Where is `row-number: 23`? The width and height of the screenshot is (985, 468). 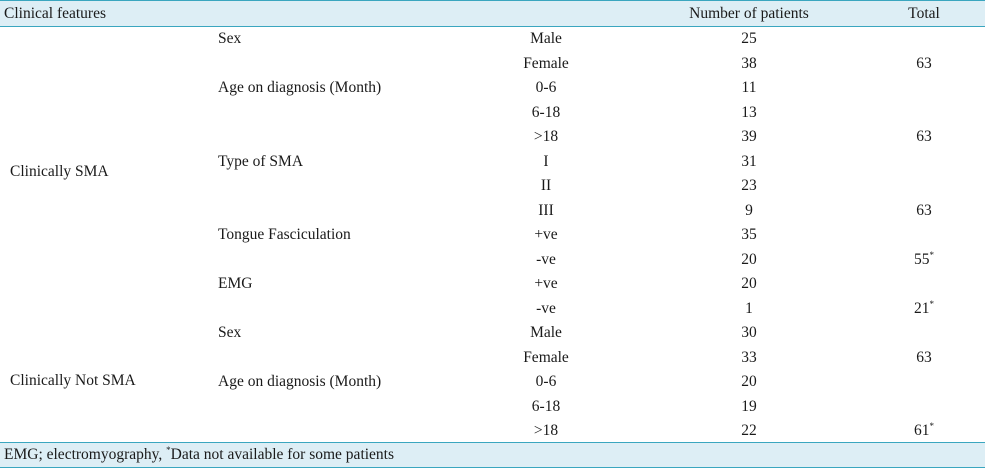 row-number: 23 is located at coordinates (749, 185).